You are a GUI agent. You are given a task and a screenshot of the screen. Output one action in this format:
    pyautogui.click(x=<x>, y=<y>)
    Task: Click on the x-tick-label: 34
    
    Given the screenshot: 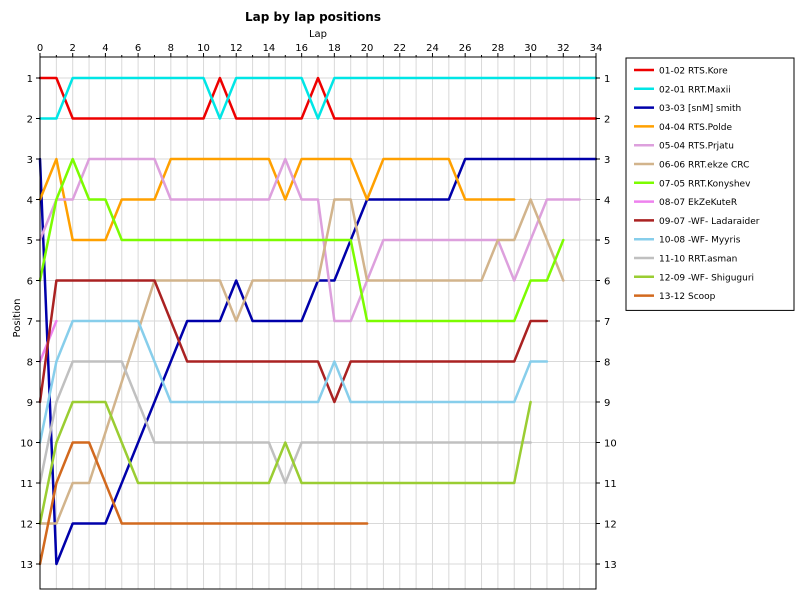 What is the action you would take?
    pyautogui.click(x=596, y=48)
    